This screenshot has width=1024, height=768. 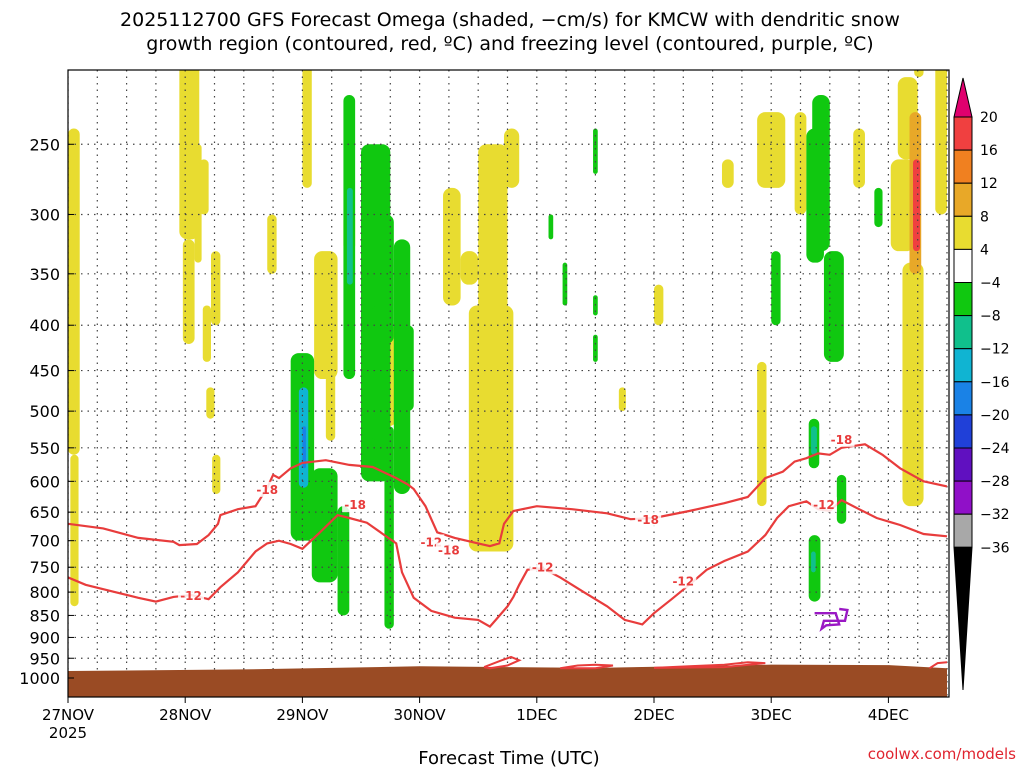 I want to click on colorbar-label: −12, so click(x=995, y=350).